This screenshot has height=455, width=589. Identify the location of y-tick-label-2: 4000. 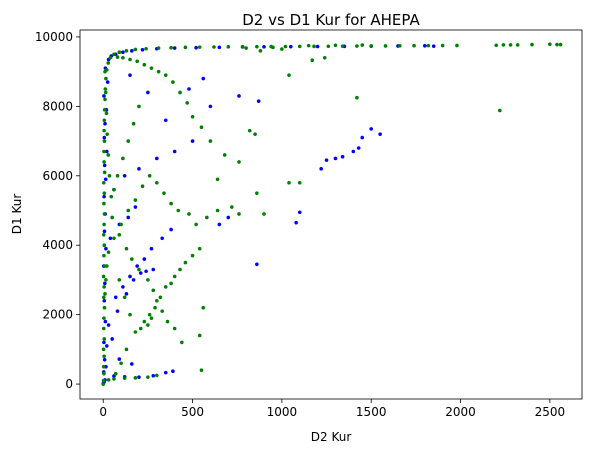
(57, 245).